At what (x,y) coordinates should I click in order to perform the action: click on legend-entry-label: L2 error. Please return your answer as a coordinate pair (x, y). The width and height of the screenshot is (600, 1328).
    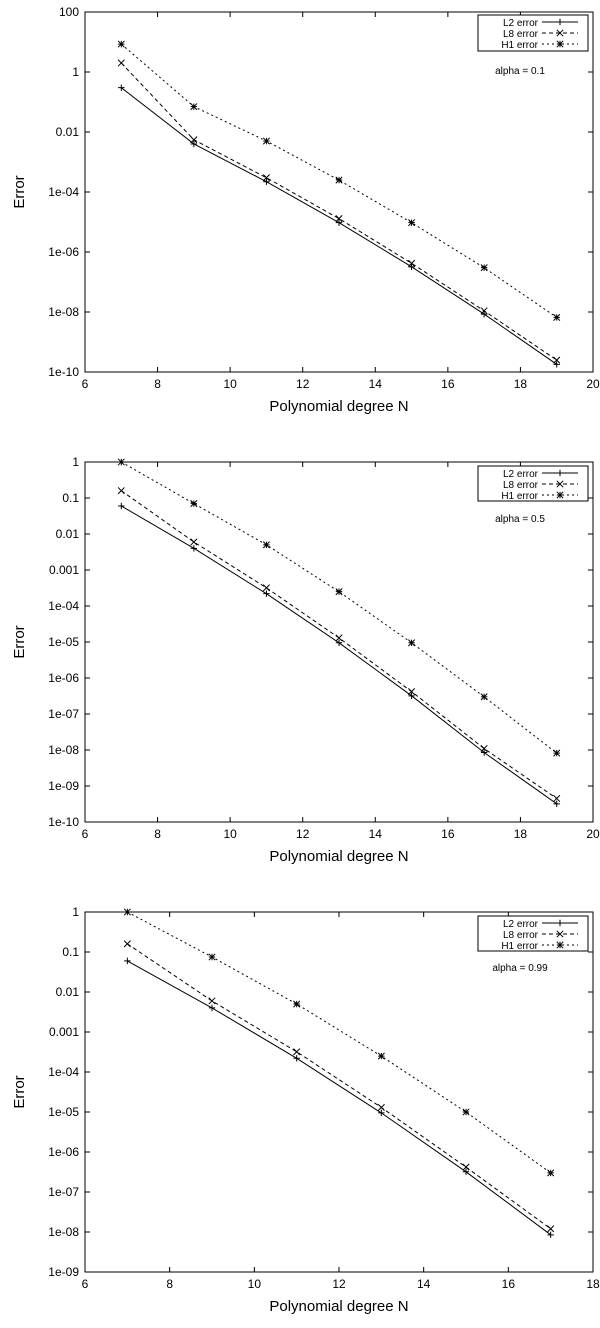
    Looking at the image, I should click on (521, 924).